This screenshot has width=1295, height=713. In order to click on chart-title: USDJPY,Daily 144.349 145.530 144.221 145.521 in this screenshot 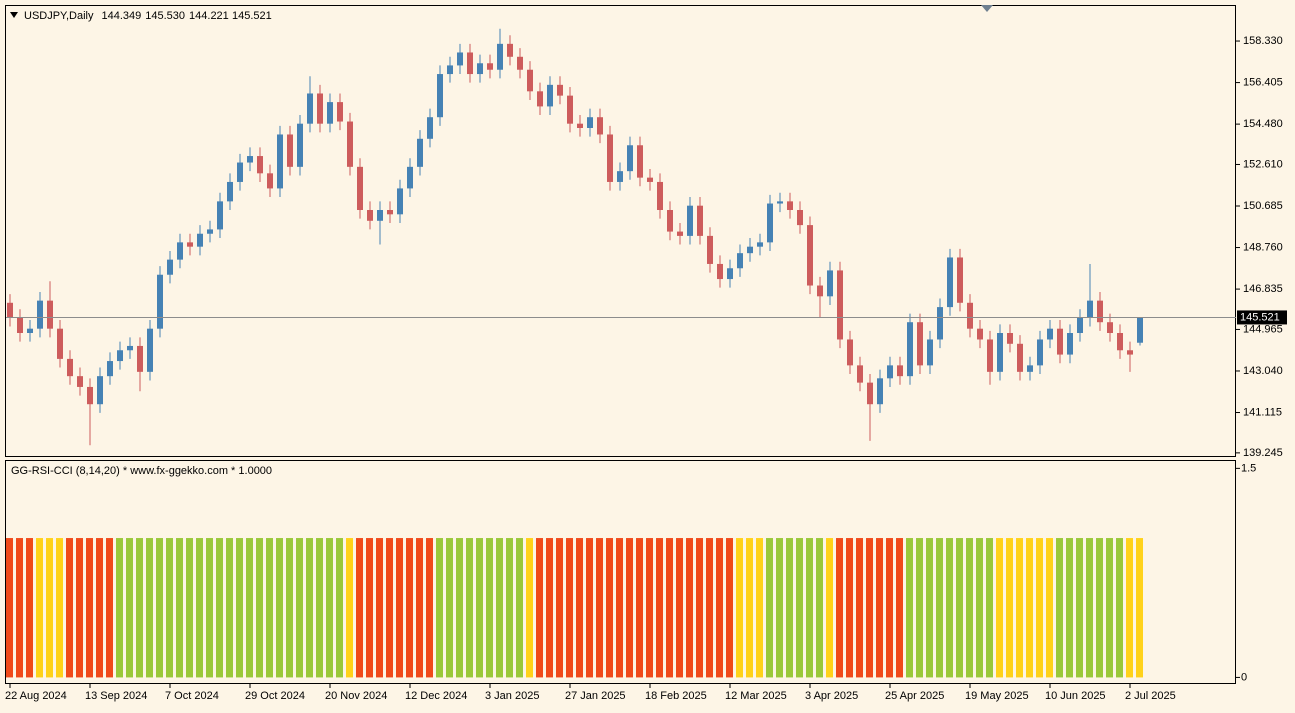, I will do `click(148, 16)`.